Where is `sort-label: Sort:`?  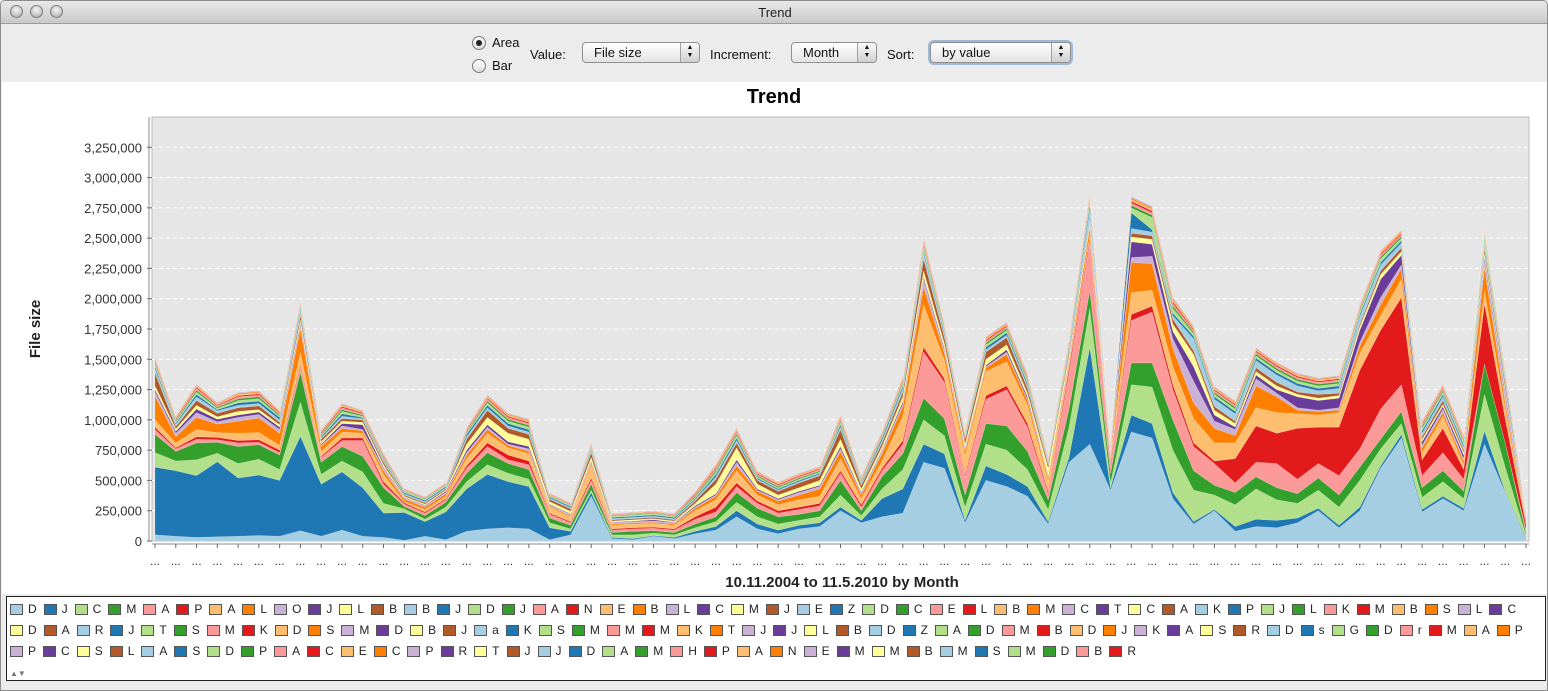
sort-label: Sort: is located at coordinates (901, 54).